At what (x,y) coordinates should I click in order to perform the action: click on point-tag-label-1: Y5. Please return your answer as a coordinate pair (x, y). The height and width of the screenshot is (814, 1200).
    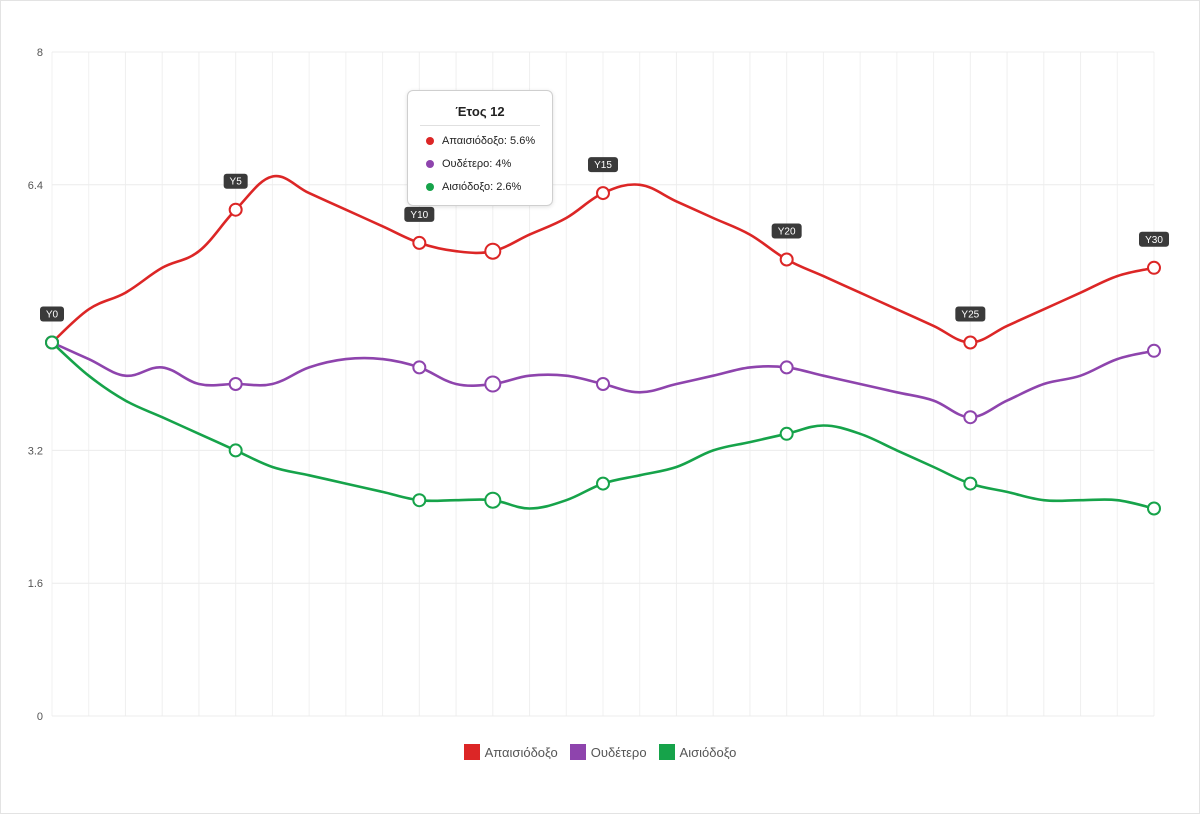
    Looking at the image, I should click on (236, 182).